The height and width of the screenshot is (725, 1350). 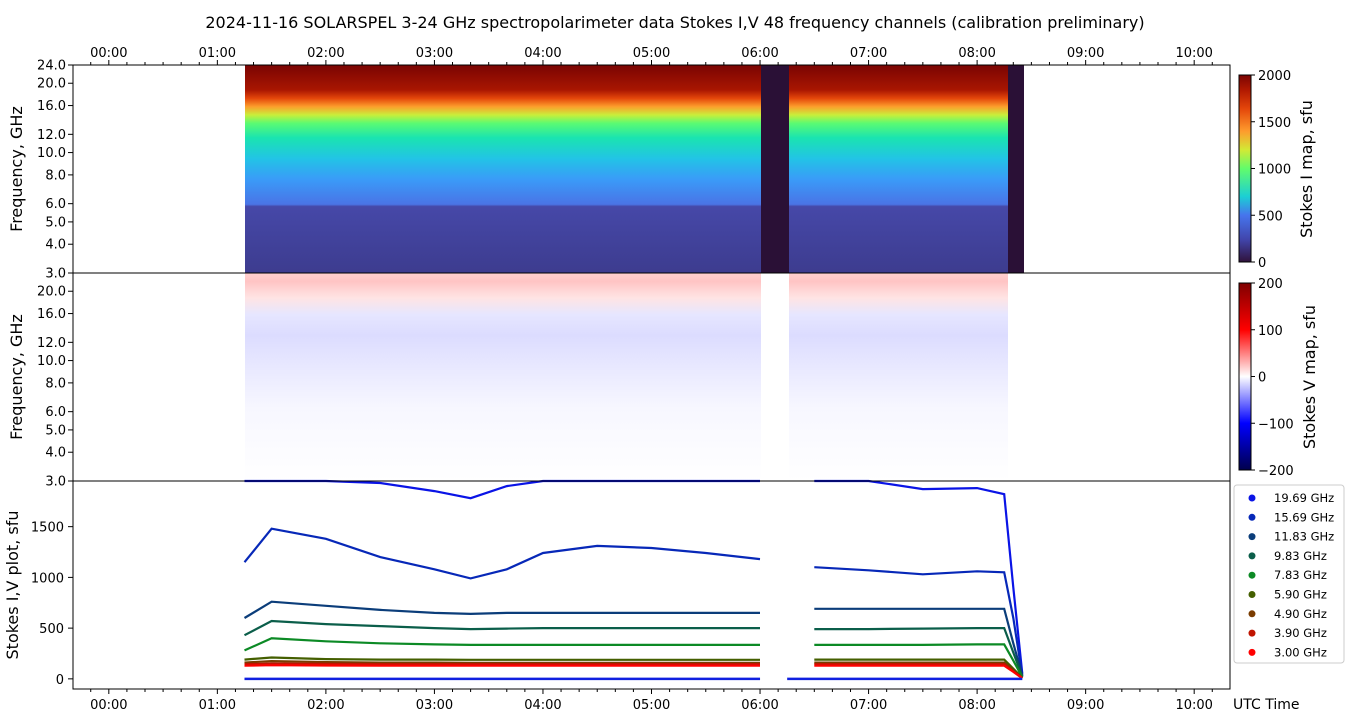 What do you see at coordinates (759, 53) in the screenshot?
I see `top-time-tick-label: 06:00` at bounding box center [759, 53].